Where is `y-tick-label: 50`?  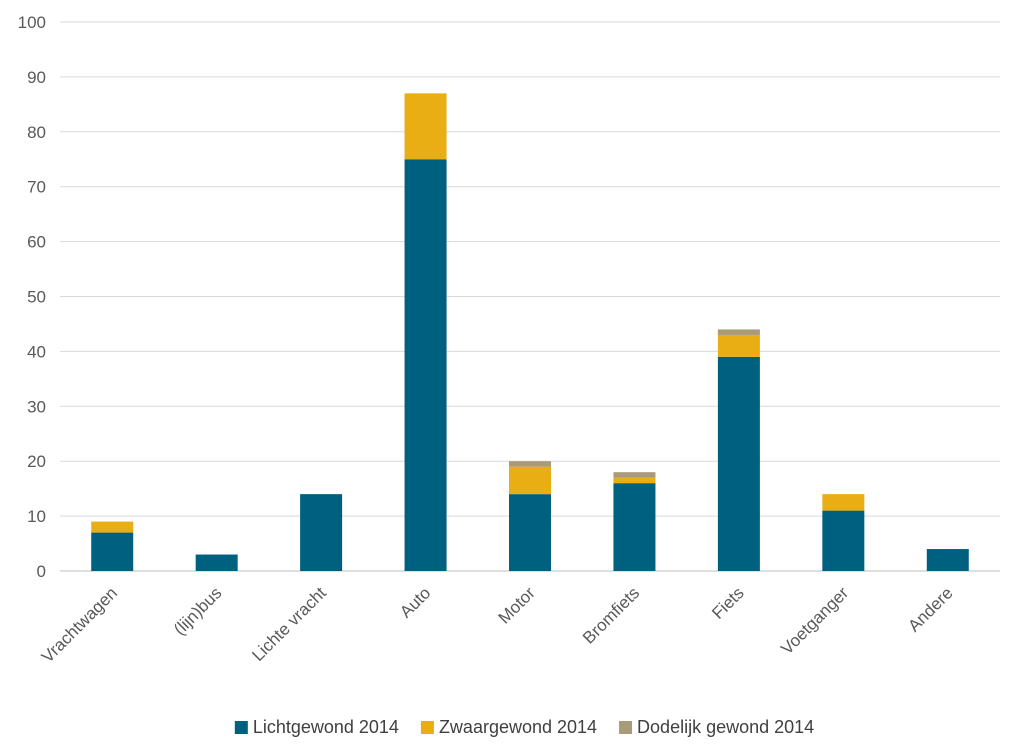
y-tick-label: 50 is located at coordinates (36, 297).